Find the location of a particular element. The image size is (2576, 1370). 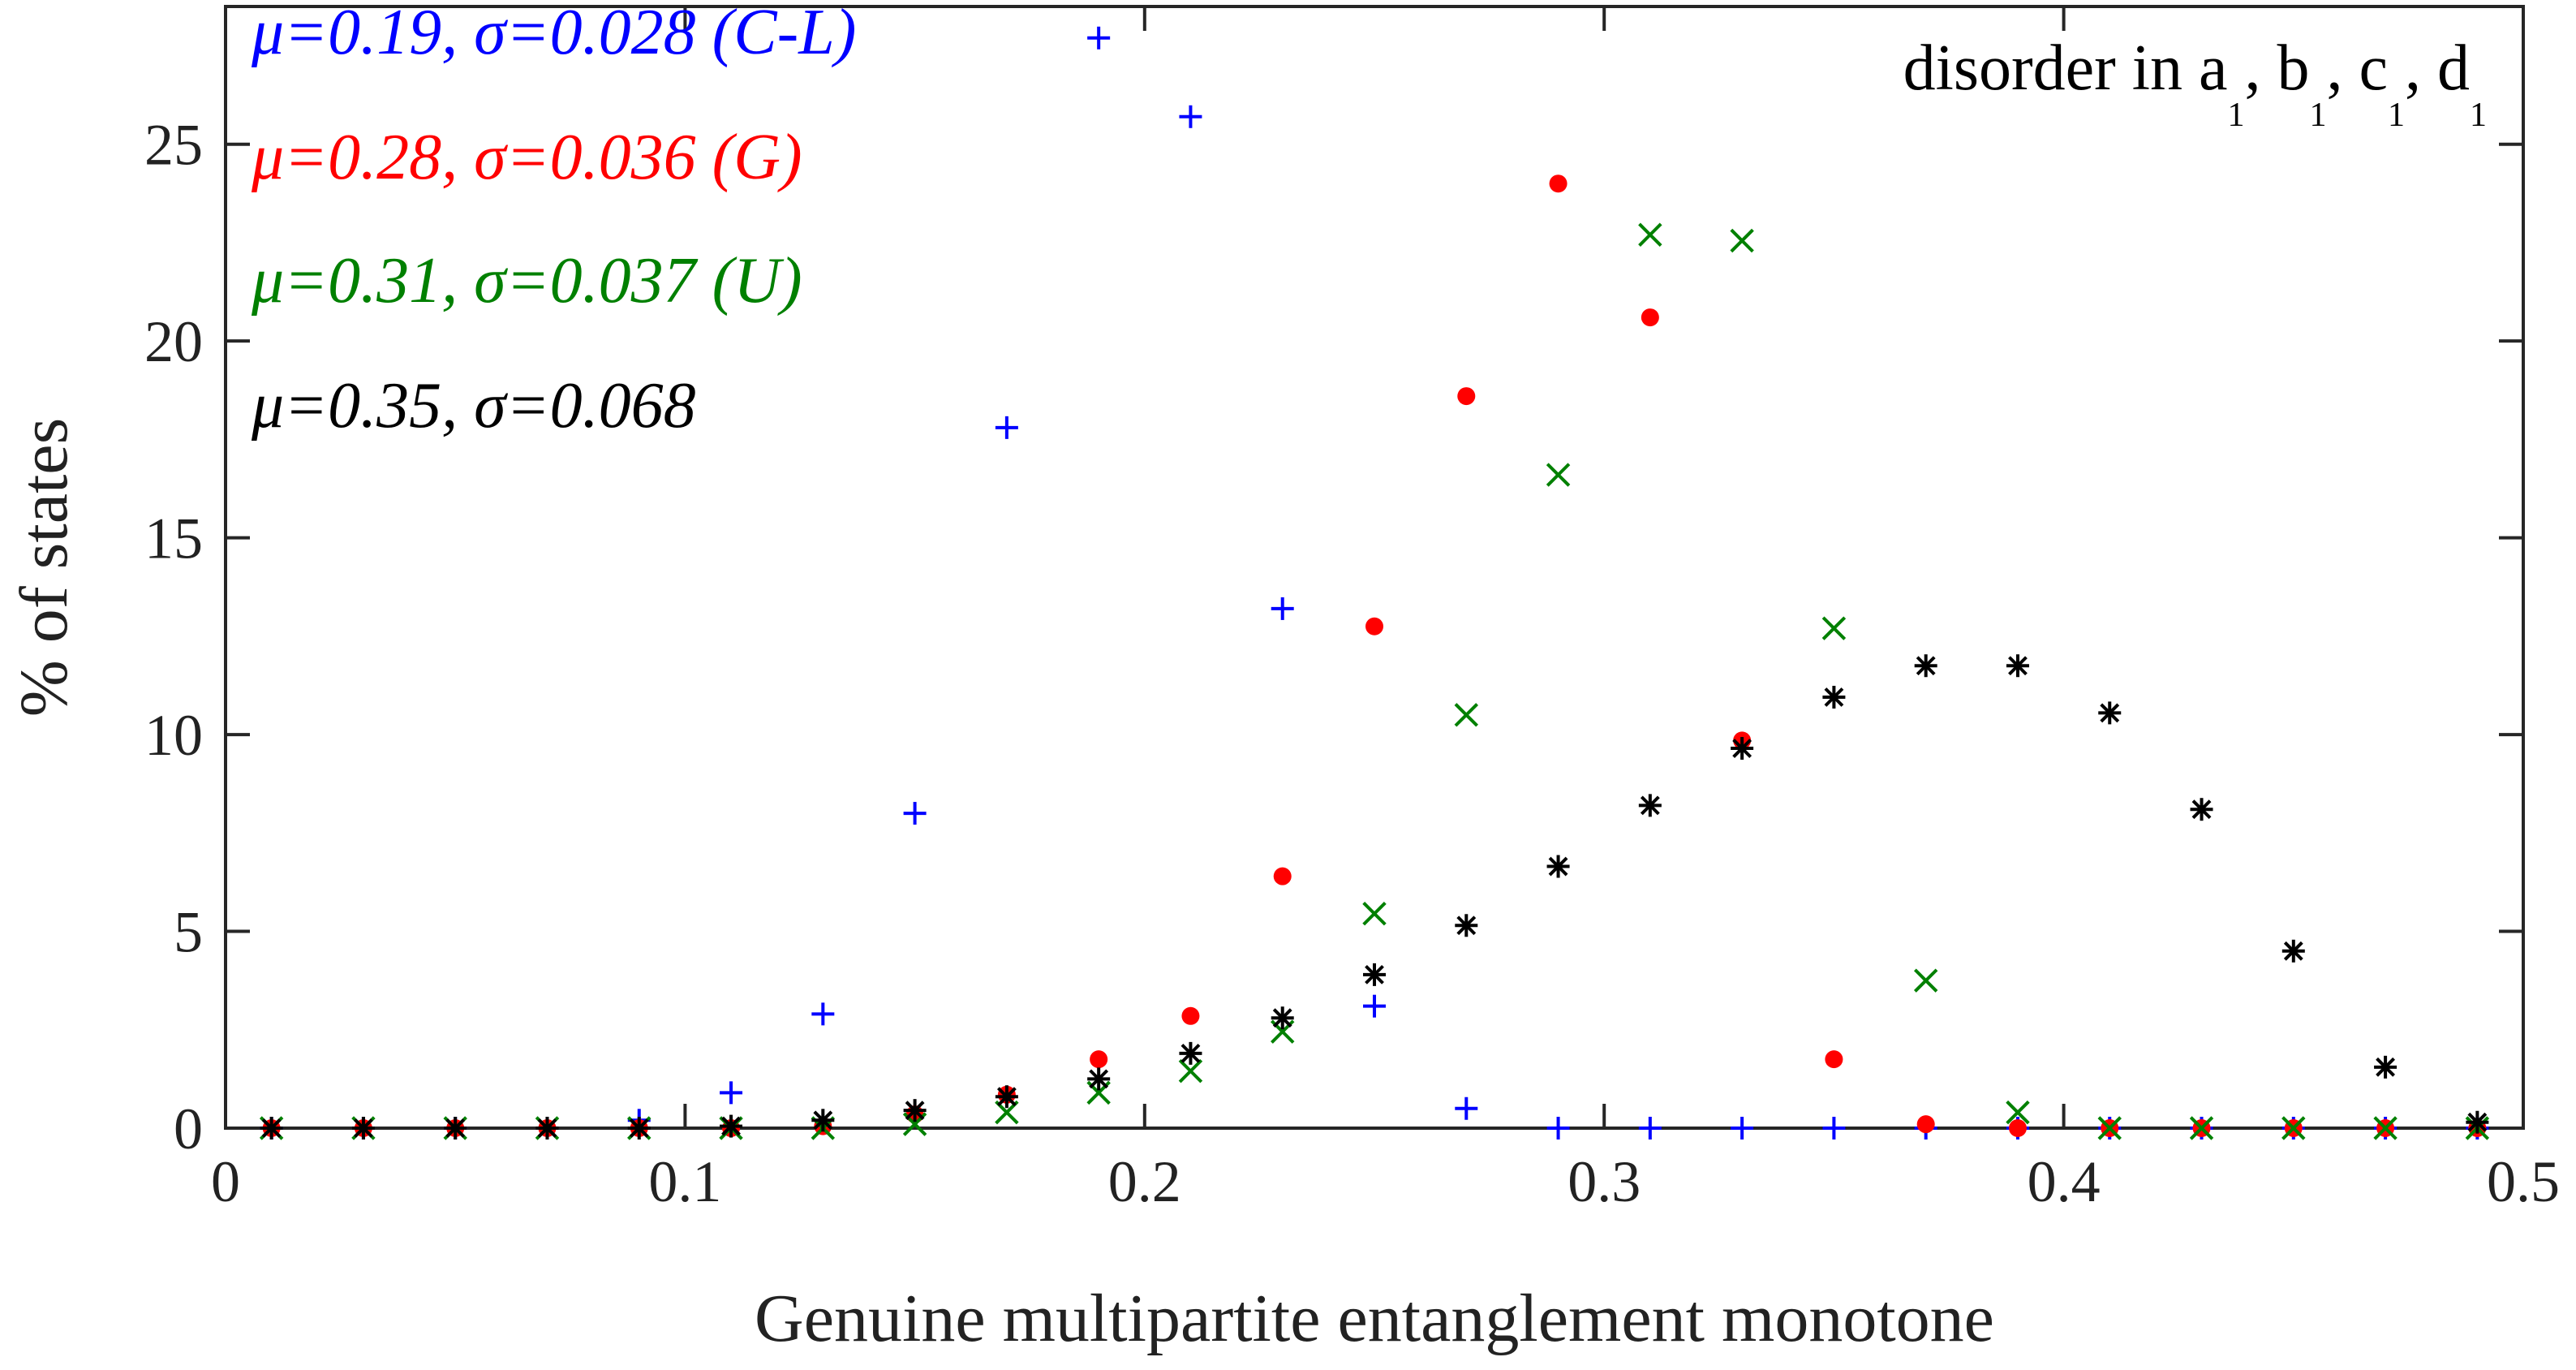

x-tick-label: 0.1 is located at coordinates (684, 1181).